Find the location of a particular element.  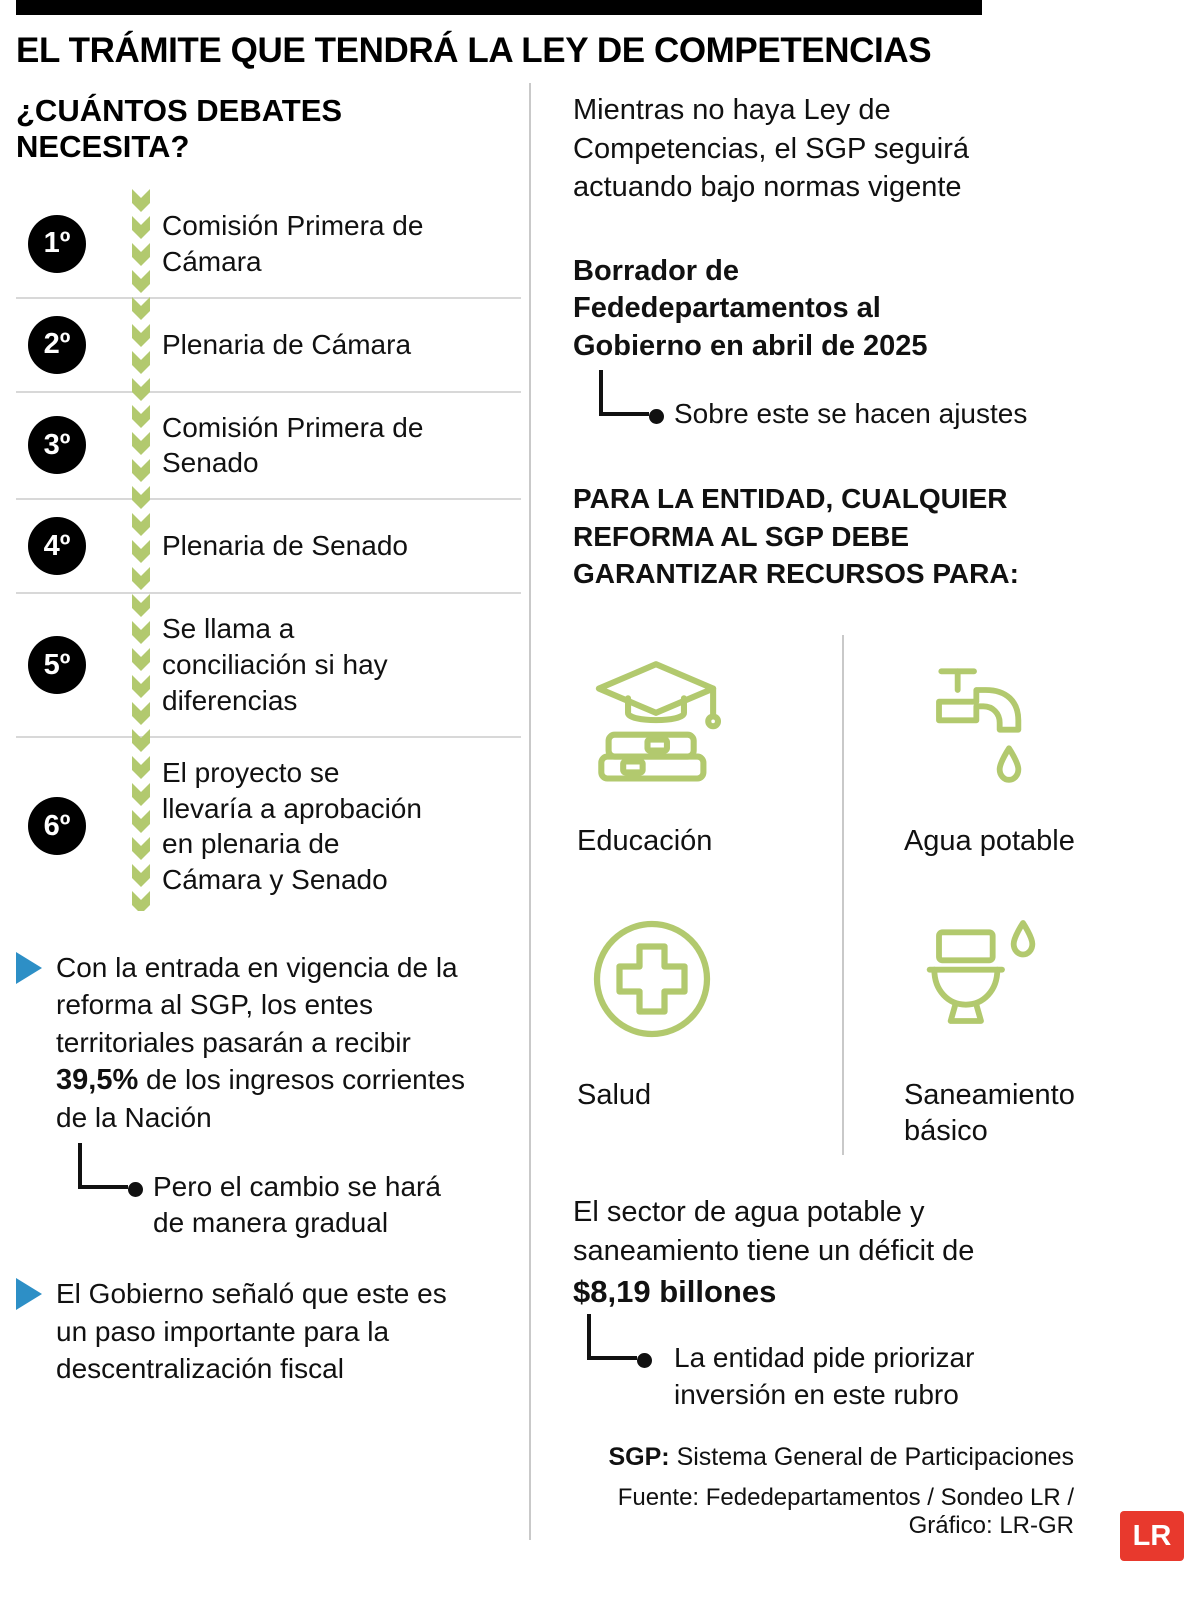

step-number-badge: 4º is located at coordinates (57, 546).